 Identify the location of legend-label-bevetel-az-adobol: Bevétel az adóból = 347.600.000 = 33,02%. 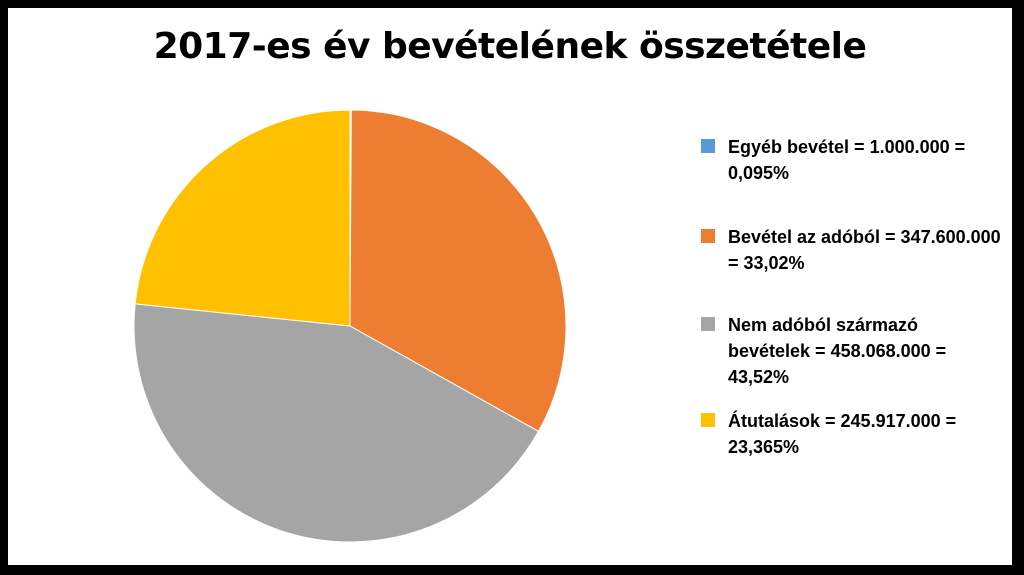
(864, 250).